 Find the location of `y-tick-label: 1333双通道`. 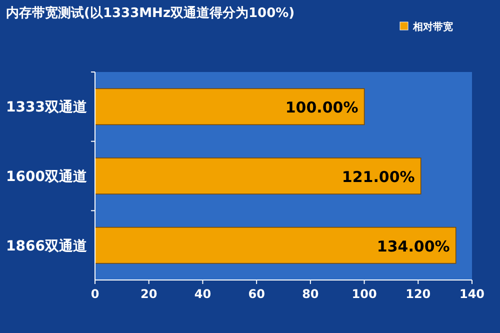

y-tick-label: 1333双通道 is located at coordinates (47, 107).